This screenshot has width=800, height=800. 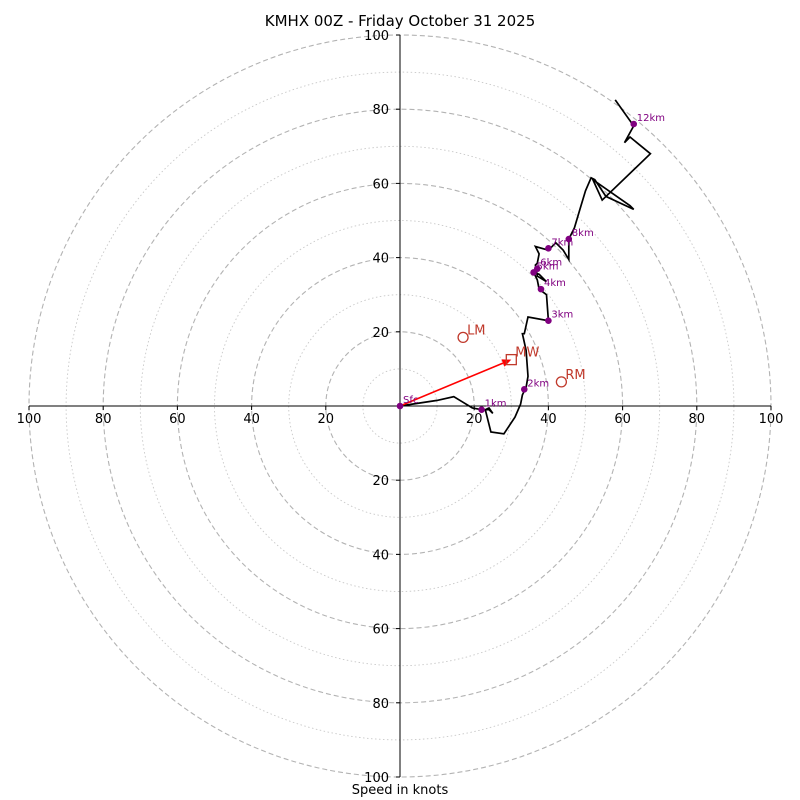 I want to click on height-marker-4km, so click(x=541, y=289).